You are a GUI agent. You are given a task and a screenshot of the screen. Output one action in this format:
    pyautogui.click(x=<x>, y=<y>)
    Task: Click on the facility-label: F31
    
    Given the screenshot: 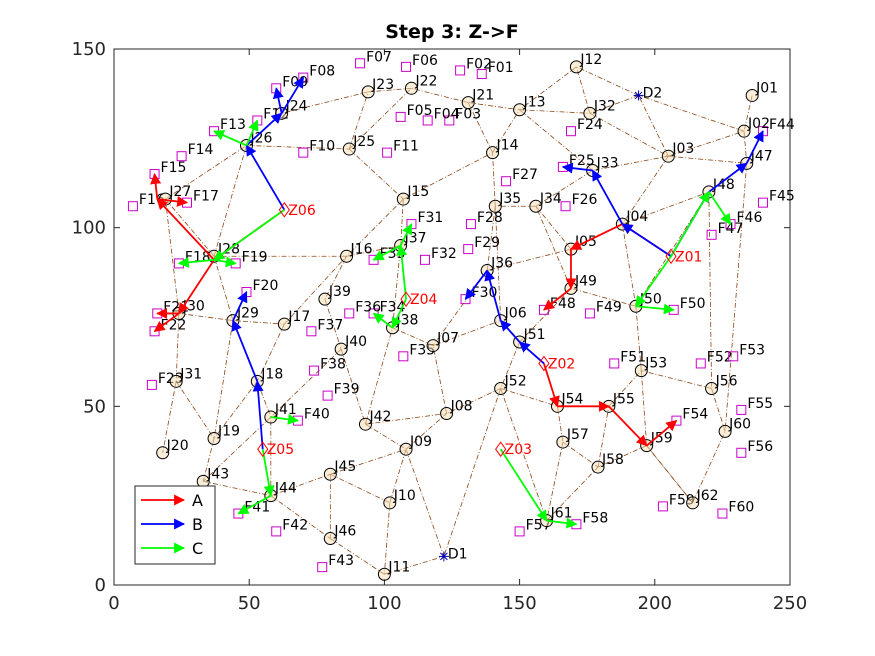 What is the action you would take?
    pyautogui.click(x=430, y=218)
    